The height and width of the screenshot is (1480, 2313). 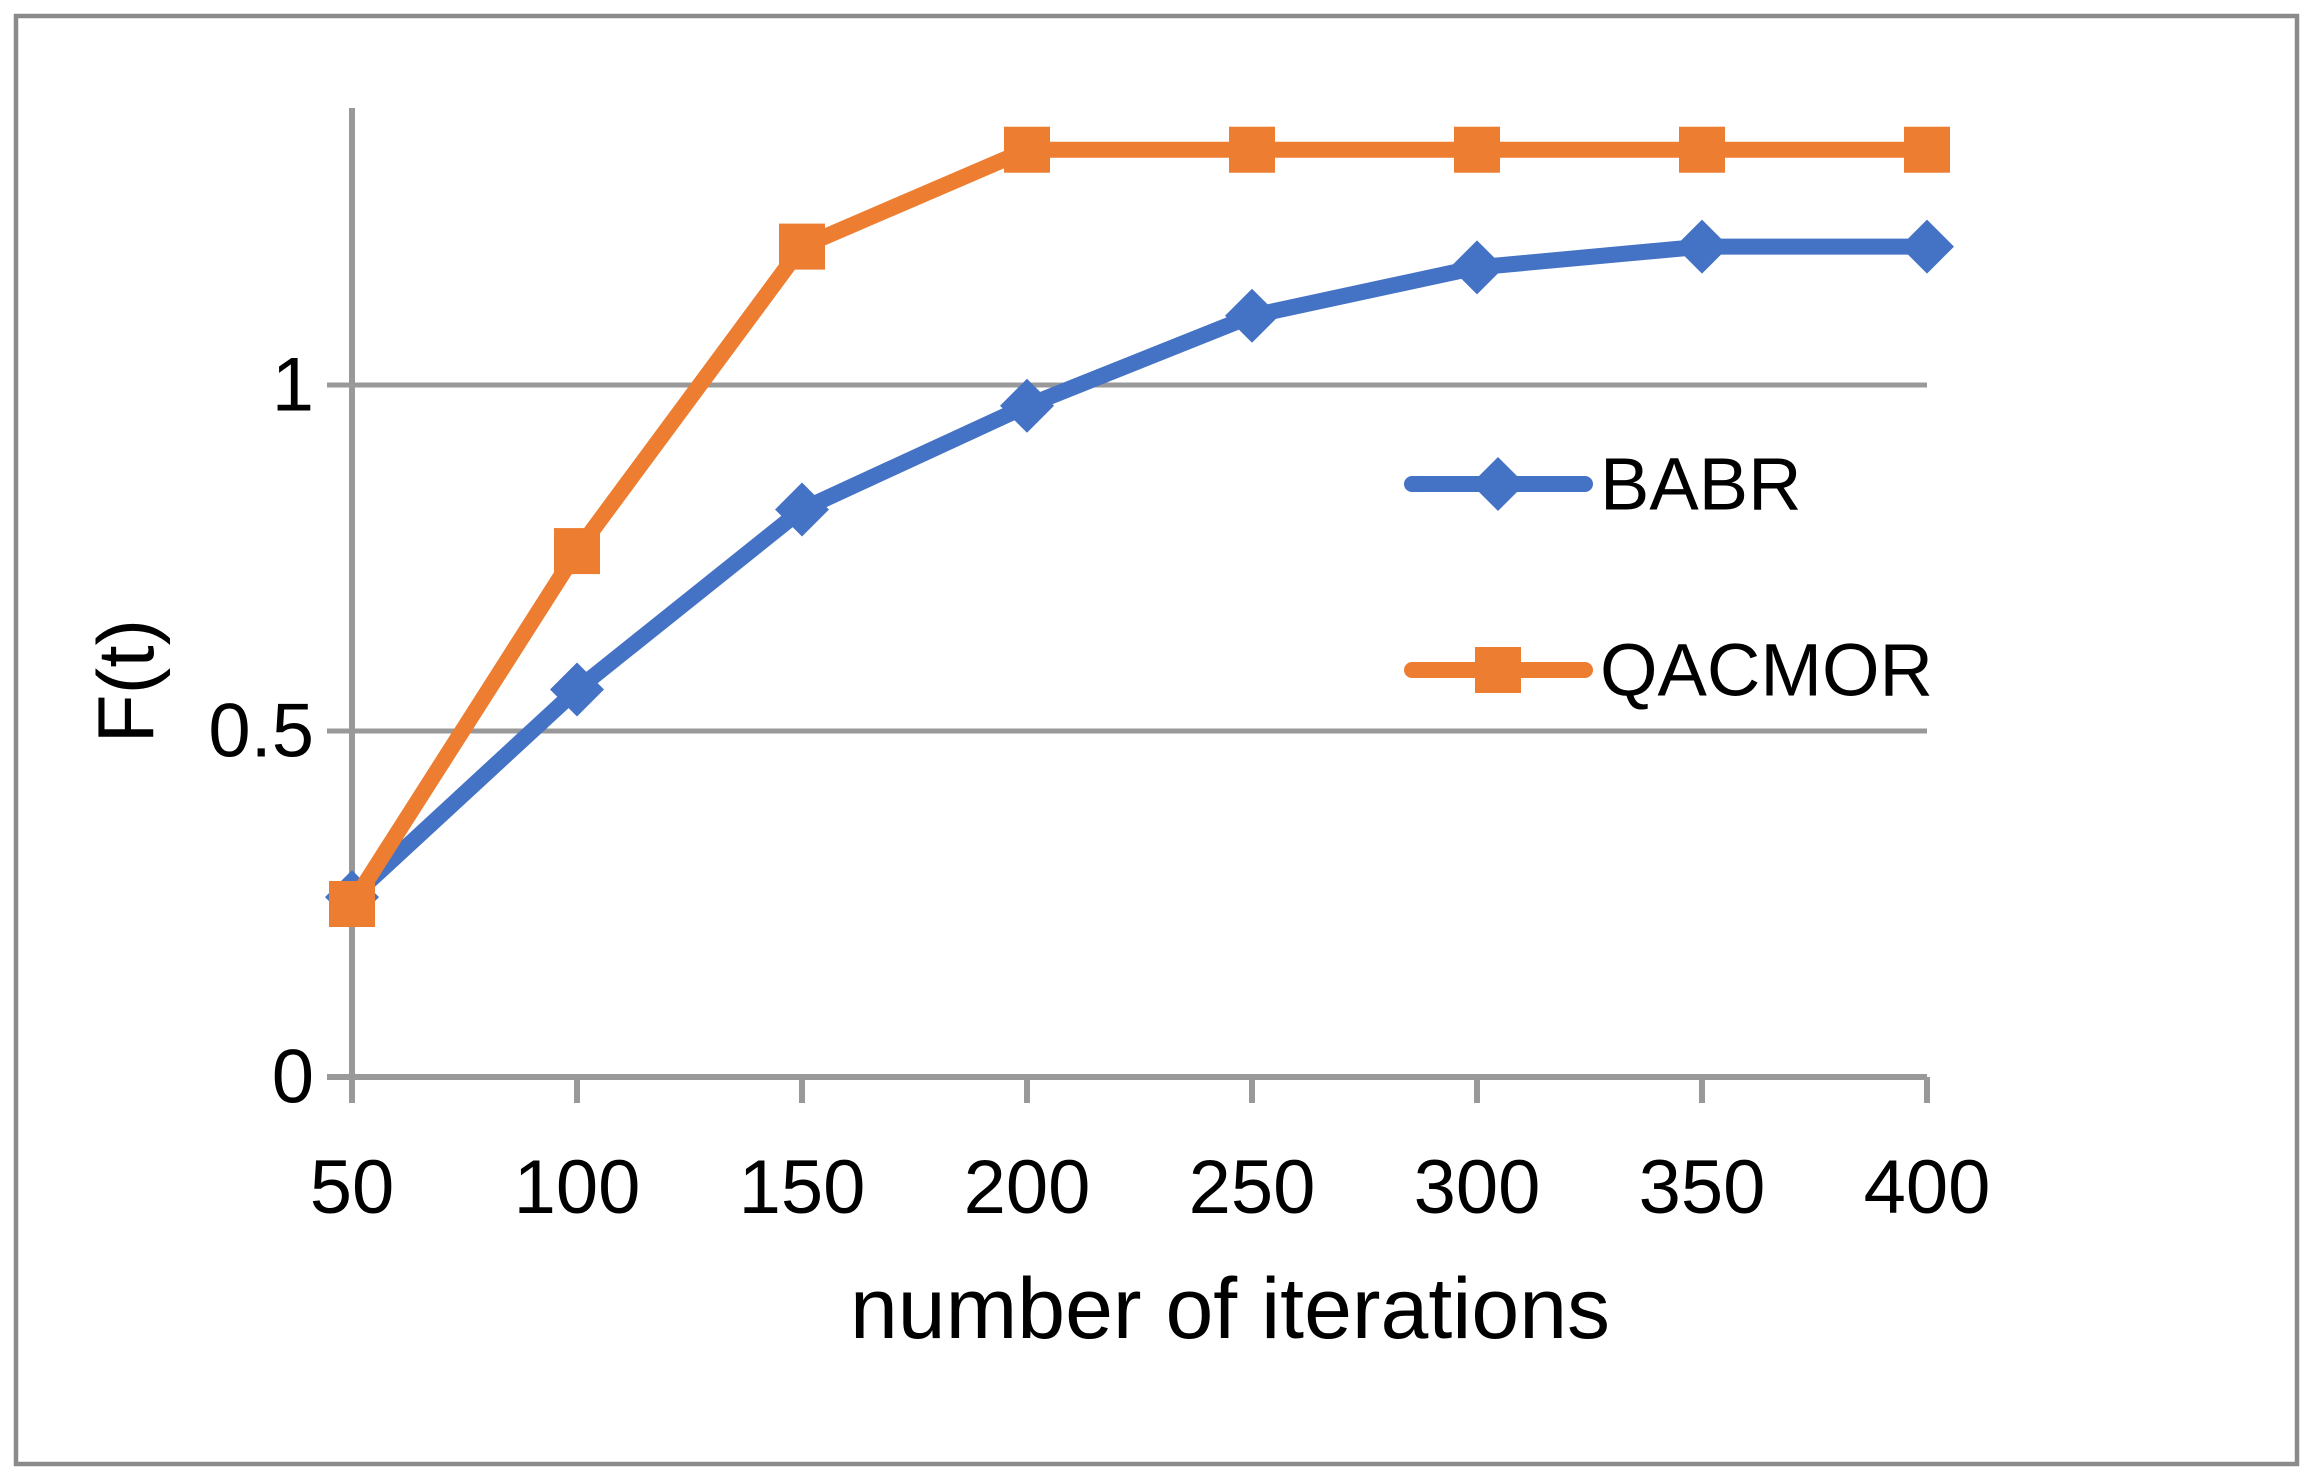 What do you see at coordinates (577, 551) in the screenshot?
I see `series-marker-qacmor-x100` at bounding box center [577, 551].